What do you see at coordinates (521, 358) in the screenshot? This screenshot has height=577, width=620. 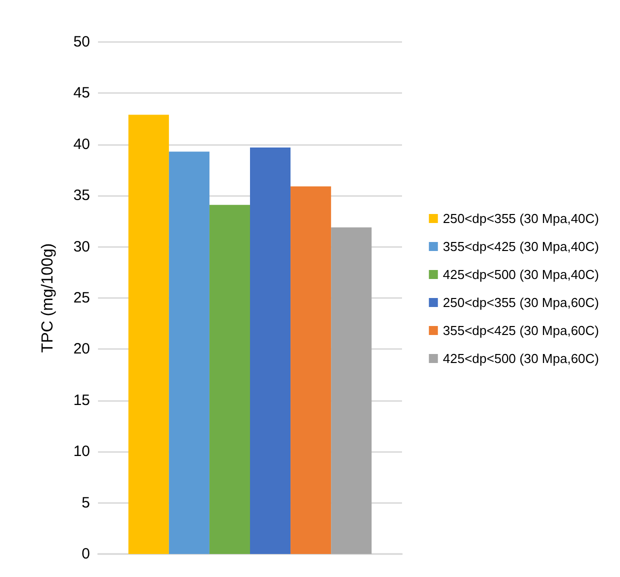 I see `legend-label: 425<dp<500 (30 Mpa,60C)` at bounding box center [521, 358].